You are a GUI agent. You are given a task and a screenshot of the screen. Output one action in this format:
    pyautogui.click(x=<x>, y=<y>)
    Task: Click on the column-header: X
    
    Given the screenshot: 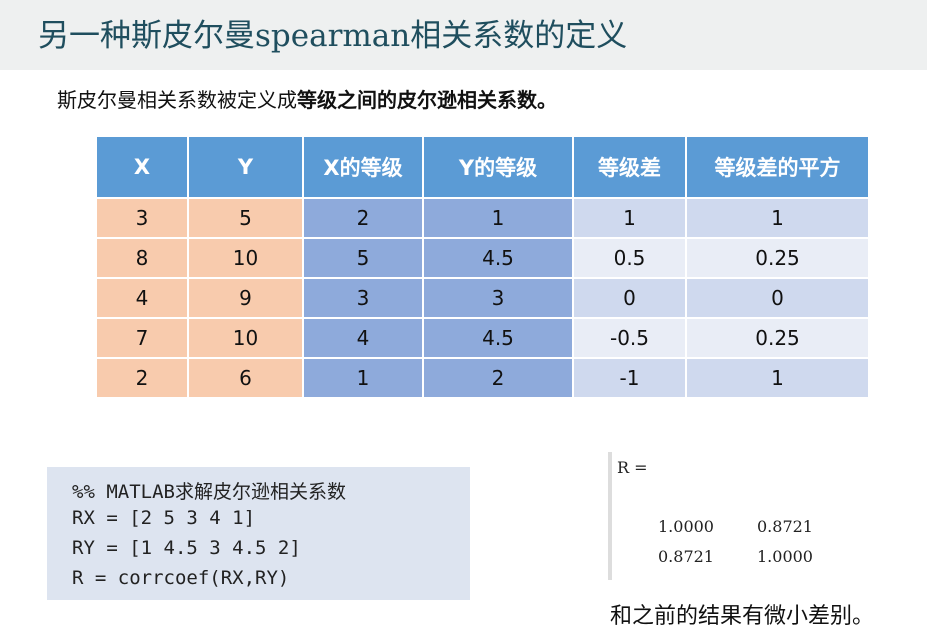 What is the action you would take?
    pyautogui.click(x=142, y=167)
    